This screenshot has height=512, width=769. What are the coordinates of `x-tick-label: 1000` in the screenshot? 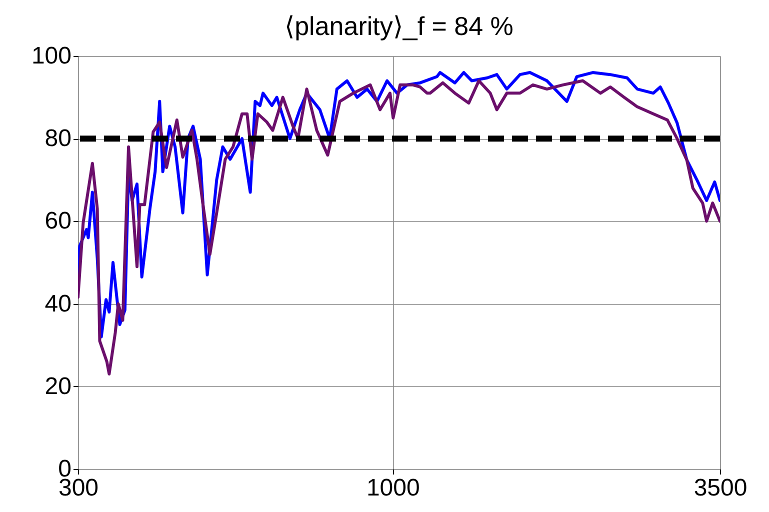 It's located at (393, 488).